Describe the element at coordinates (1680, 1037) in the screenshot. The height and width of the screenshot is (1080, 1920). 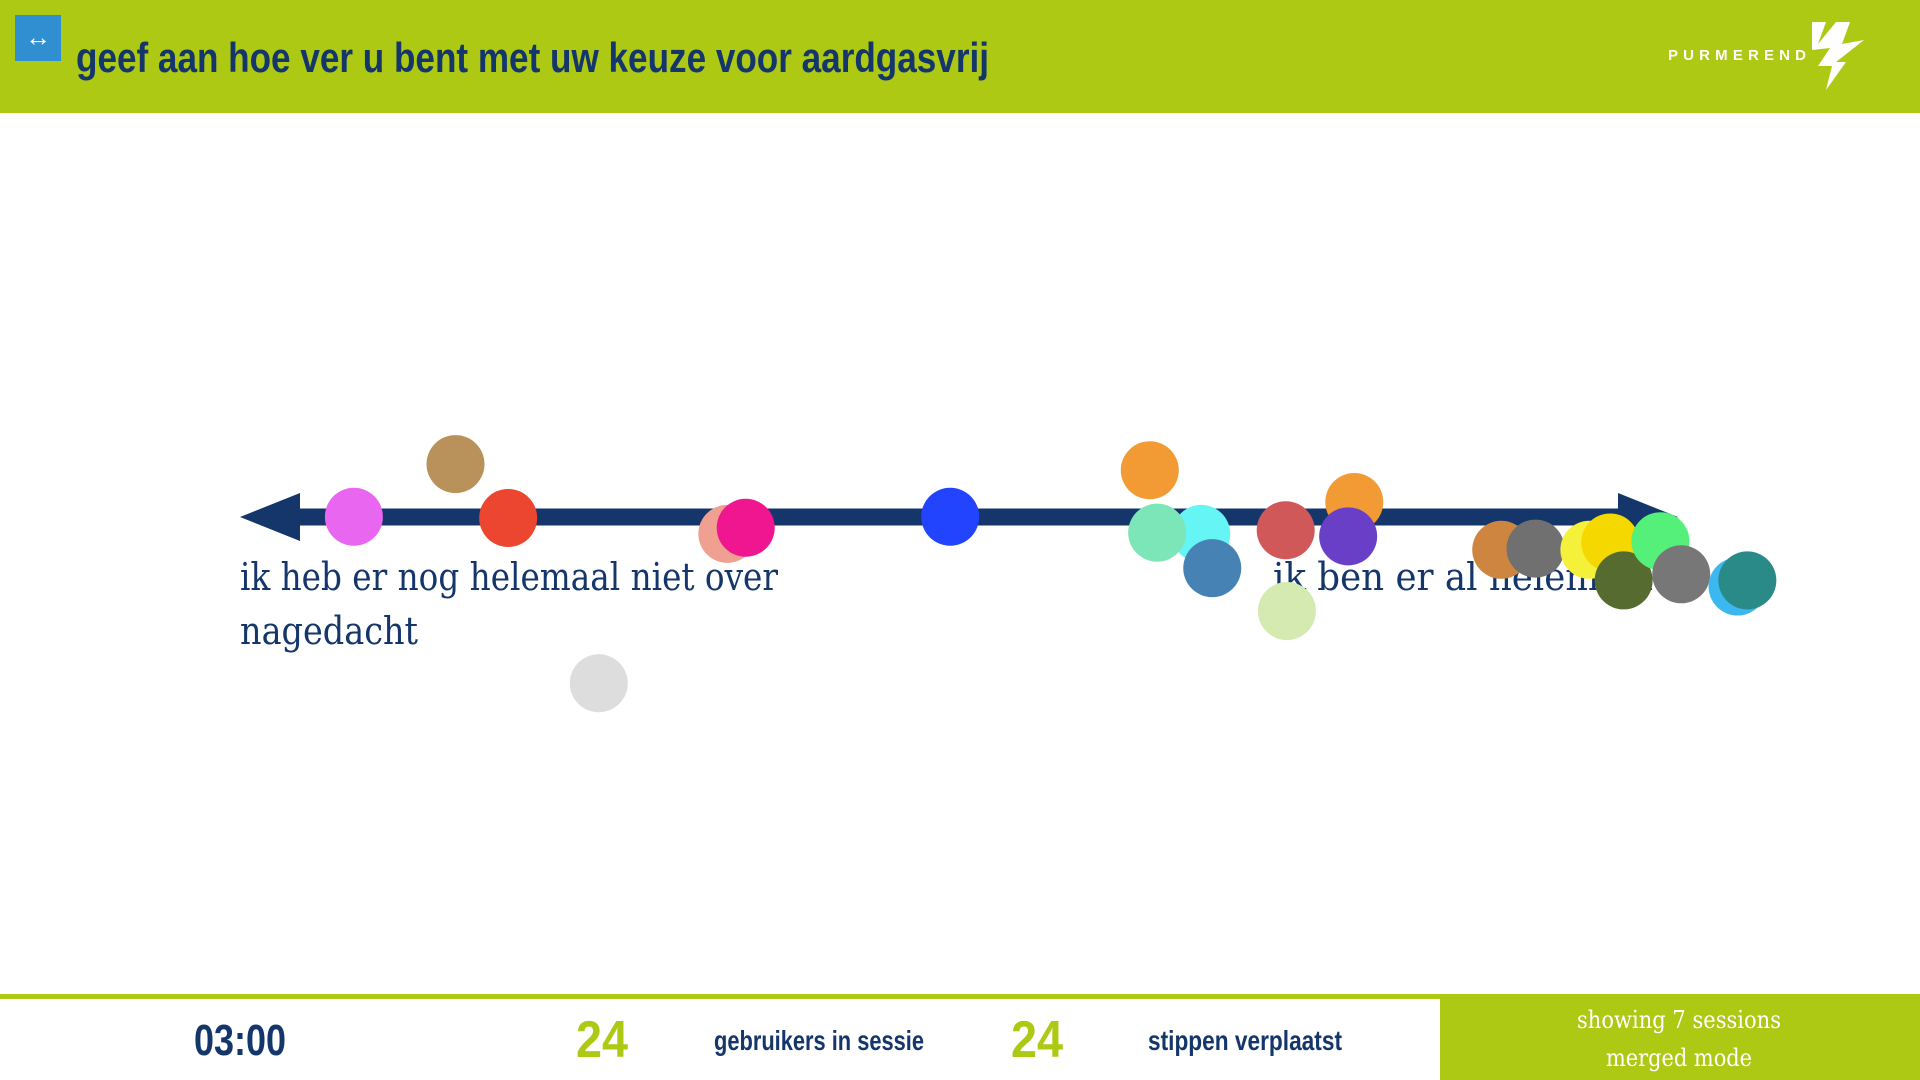
I see `session-box` at that location.